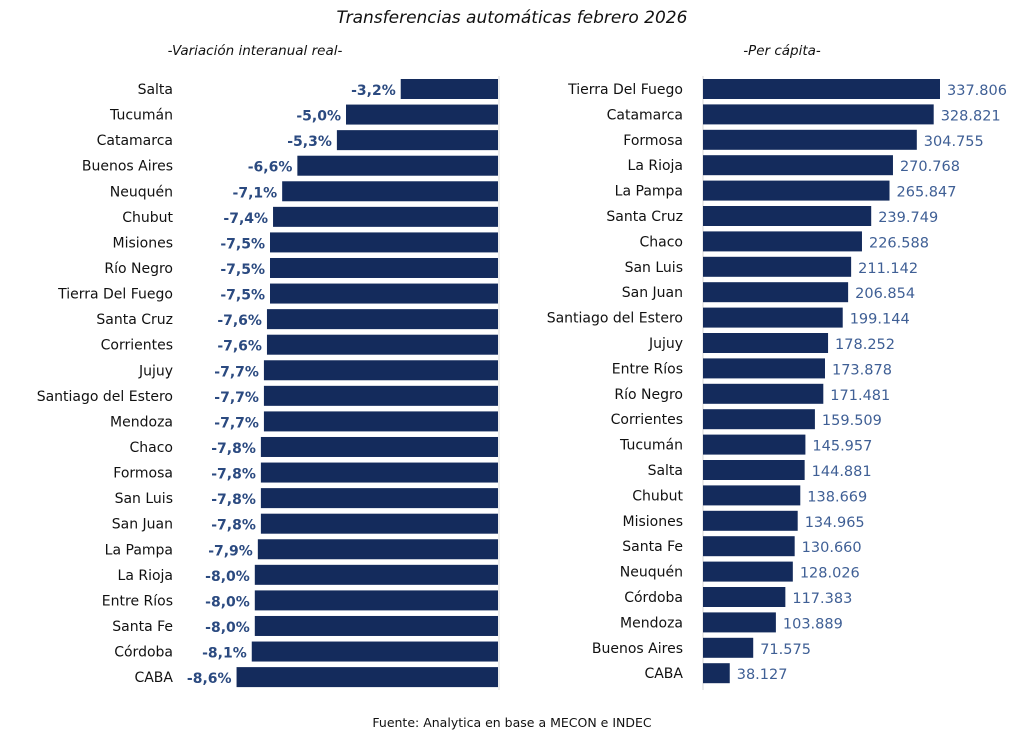 The height and width of the screenshot is (740, 1024). What do you see at coordinates (954, 142) in the screenshot?
I see `right-value-label: 304.755` at bounding box center [954, 142].